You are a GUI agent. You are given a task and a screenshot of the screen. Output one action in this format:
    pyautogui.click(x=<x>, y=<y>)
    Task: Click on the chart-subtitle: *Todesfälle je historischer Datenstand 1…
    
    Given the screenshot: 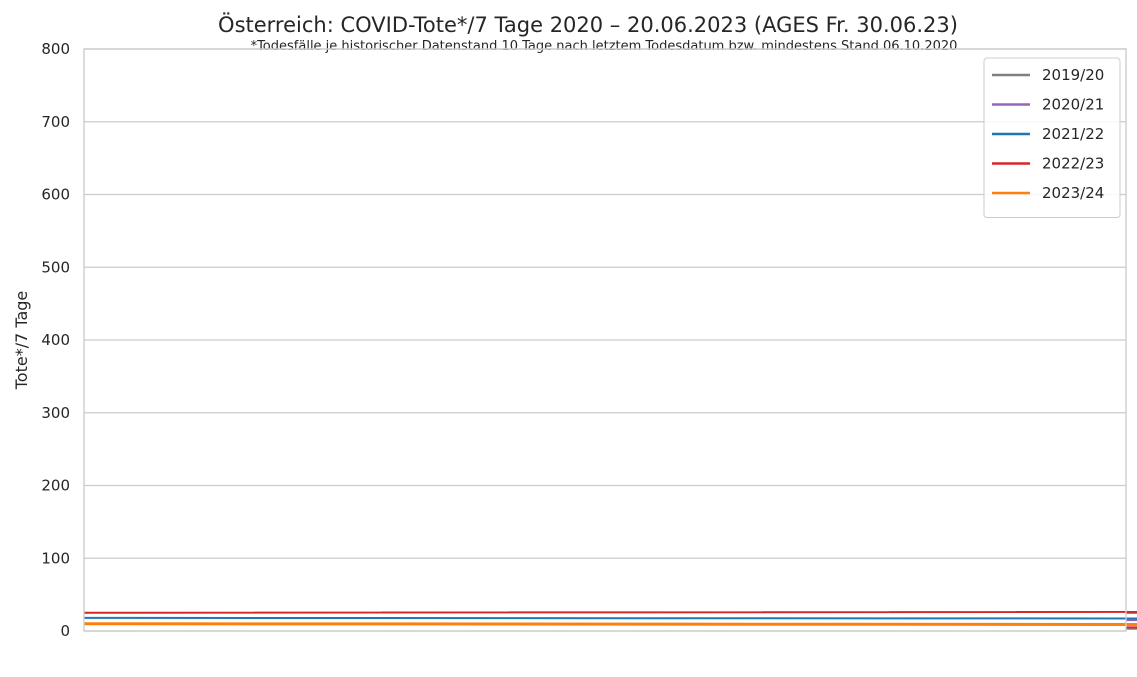 What is the action you would take?
    pyautogui.click(x=604, y=46)
    